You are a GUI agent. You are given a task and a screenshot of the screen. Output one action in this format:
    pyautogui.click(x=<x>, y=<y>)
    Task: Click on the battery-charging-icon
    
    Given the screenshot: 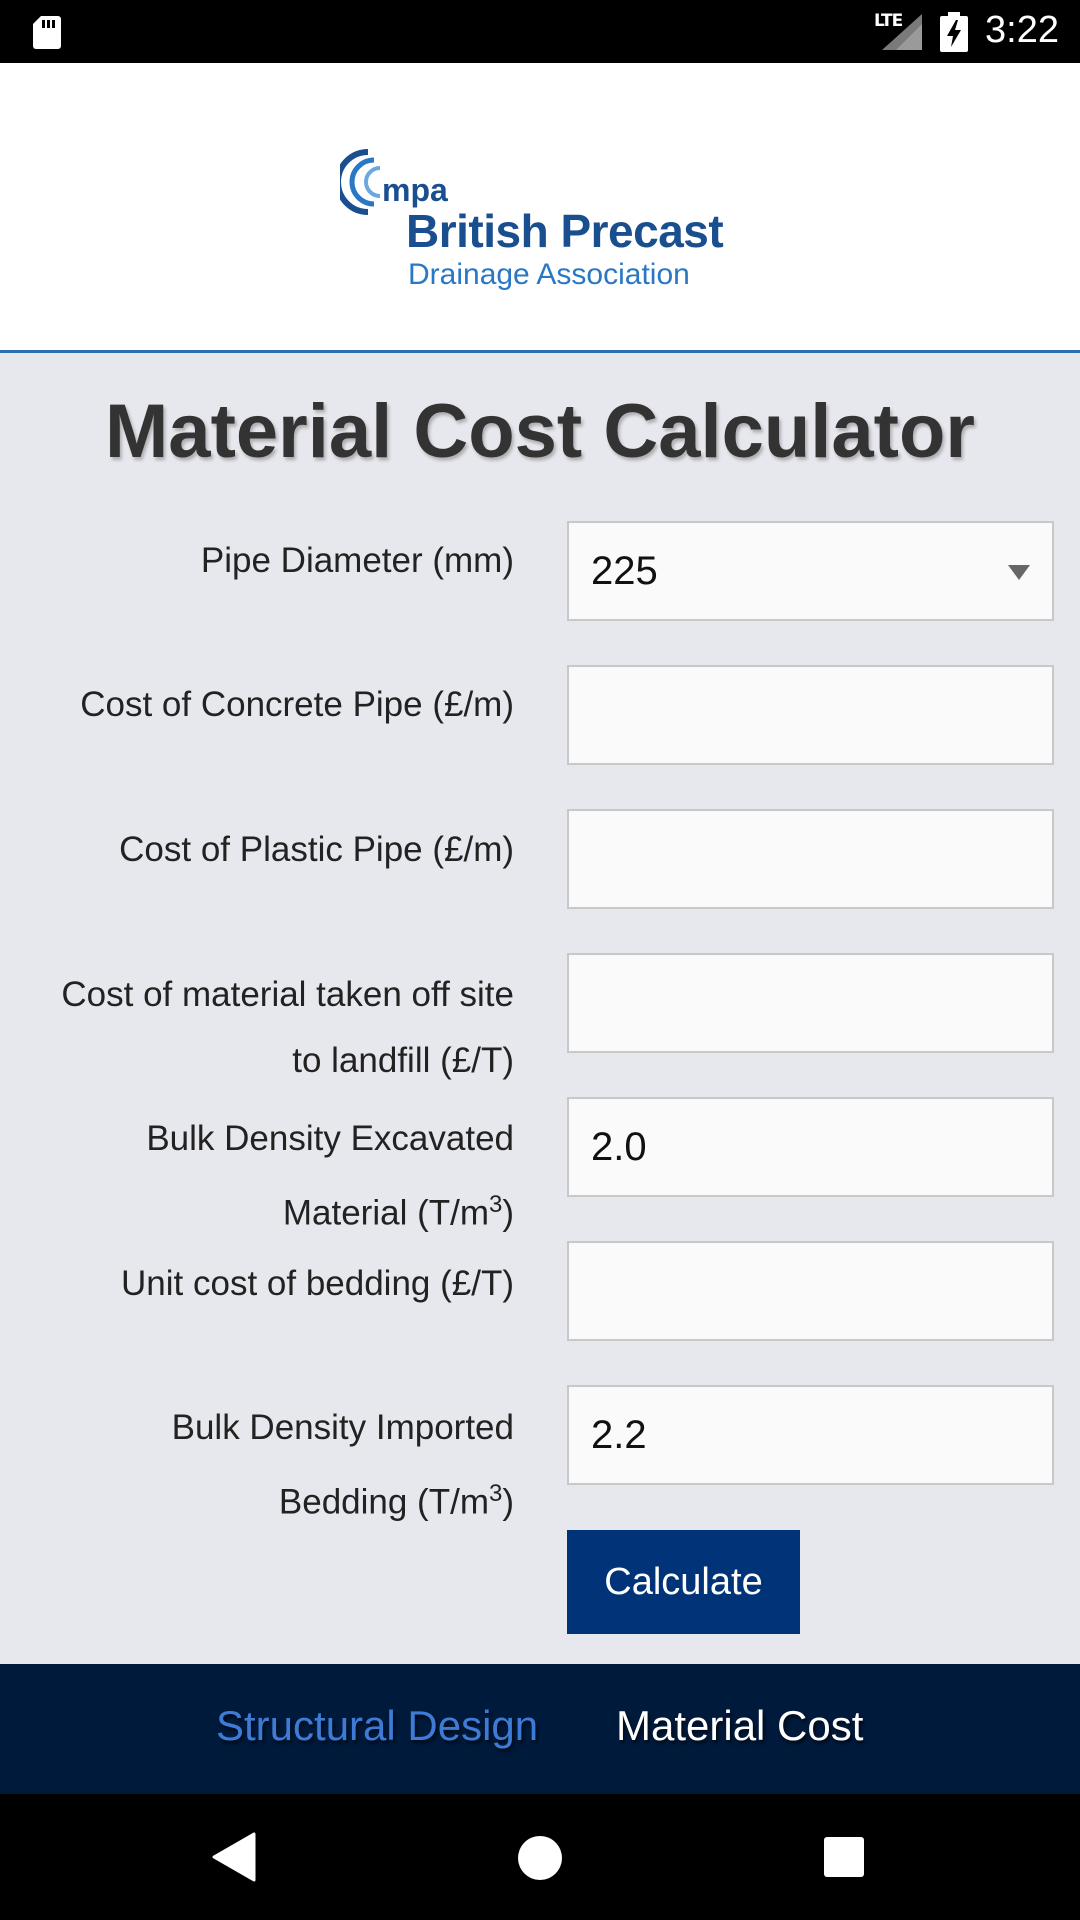 What is the action you would take?
    pyautogui.click(x=954, y=32)
    